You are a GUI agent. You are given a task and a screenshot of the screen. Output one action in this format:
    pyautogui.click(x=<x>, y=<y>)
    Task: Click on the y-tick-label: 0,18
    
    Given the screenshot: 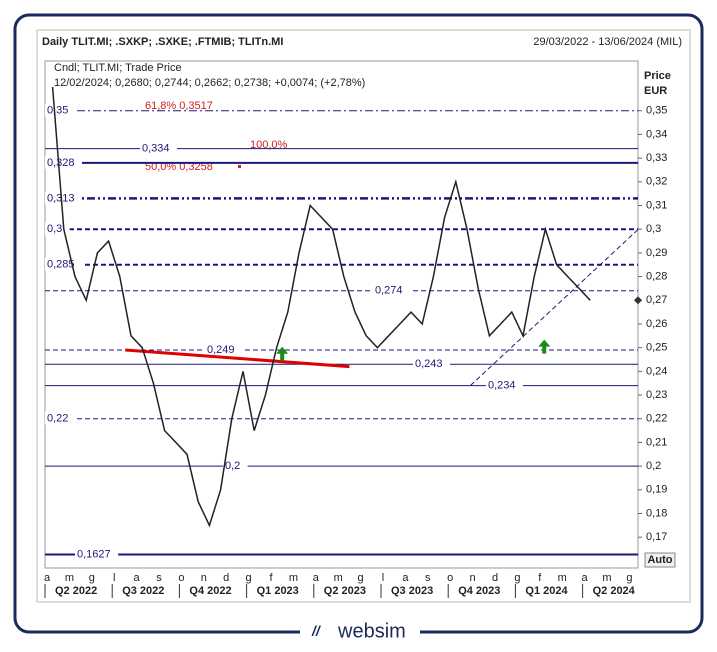 What is the action you would take?
    pyautogui.click(x=656, y=513)
    